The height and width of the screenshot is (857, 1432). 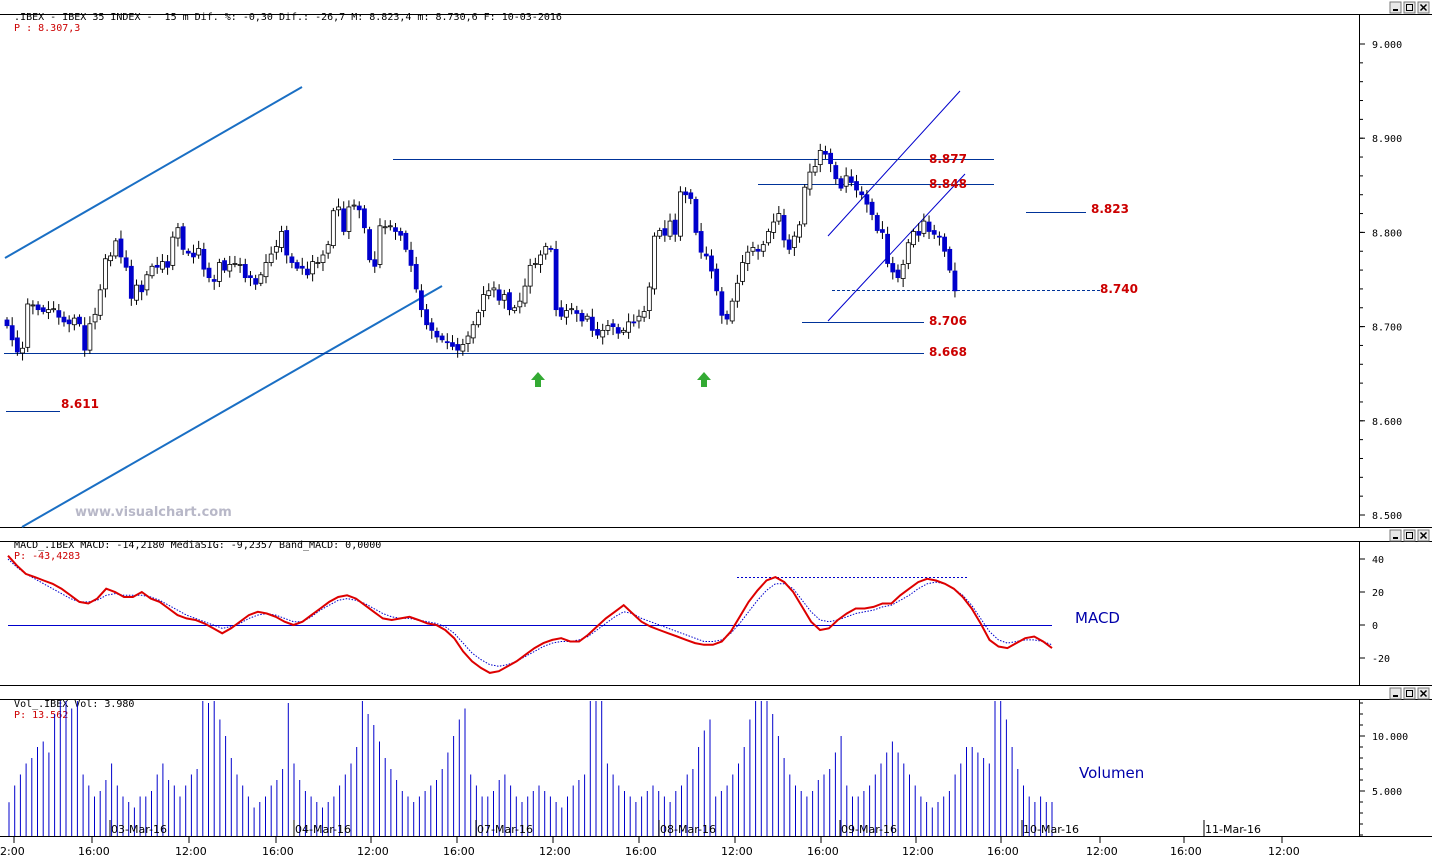 I want to click on macd-tick-label: -20, so click(x=1381, y=659).